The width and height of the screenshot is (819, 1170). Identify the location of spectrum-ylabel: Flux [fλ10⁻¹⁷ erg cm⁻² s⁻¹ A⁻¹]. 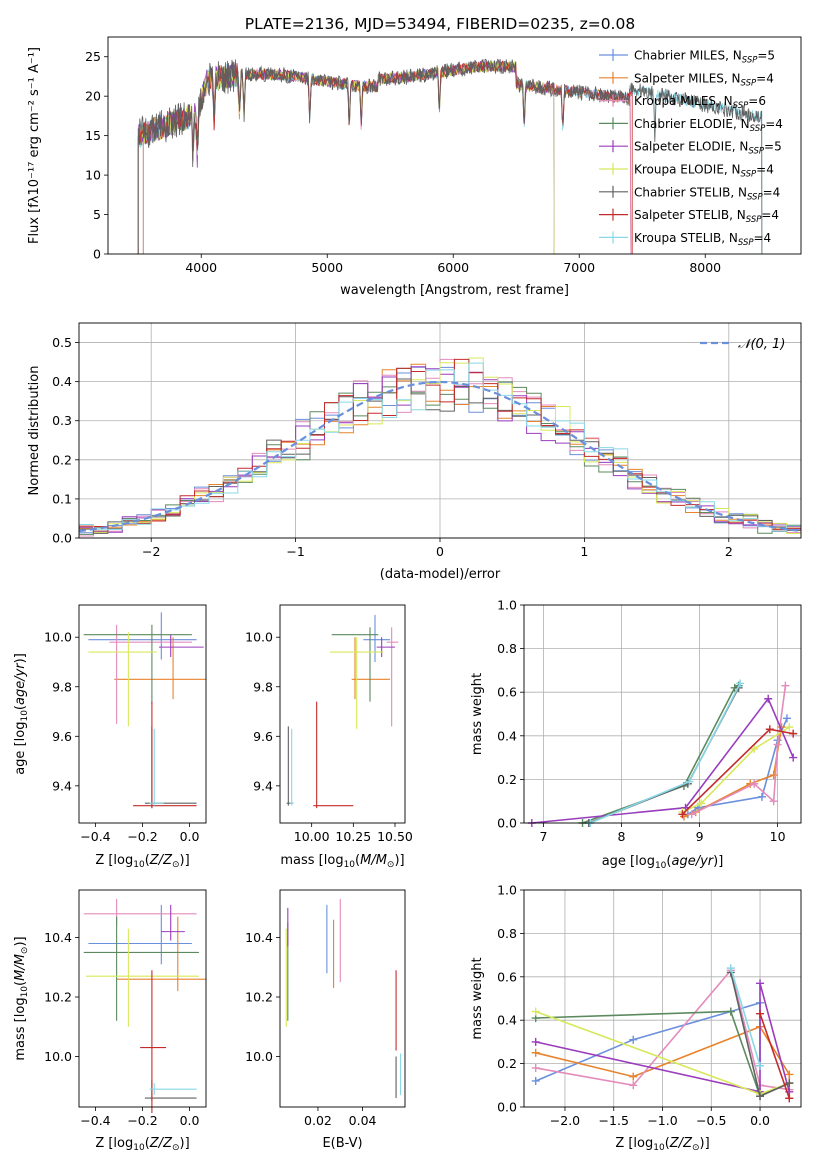
(34, 145).